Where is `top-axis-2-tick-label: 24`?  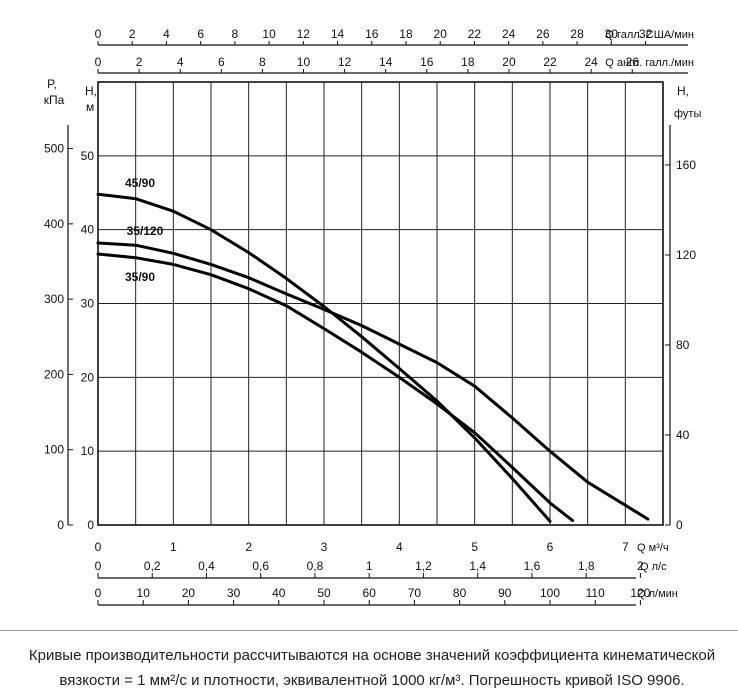
top-axis-2-tick-label: 24 is located at coordinates (591, 62).